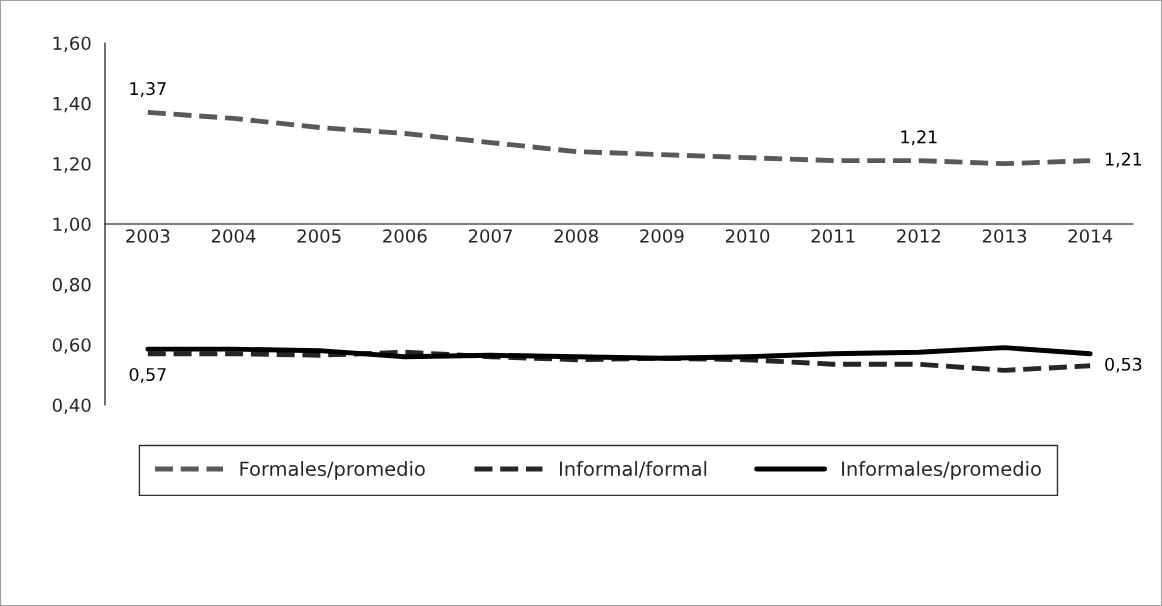  I want to click on y-tick-label: 1,20, so click(72, 165).